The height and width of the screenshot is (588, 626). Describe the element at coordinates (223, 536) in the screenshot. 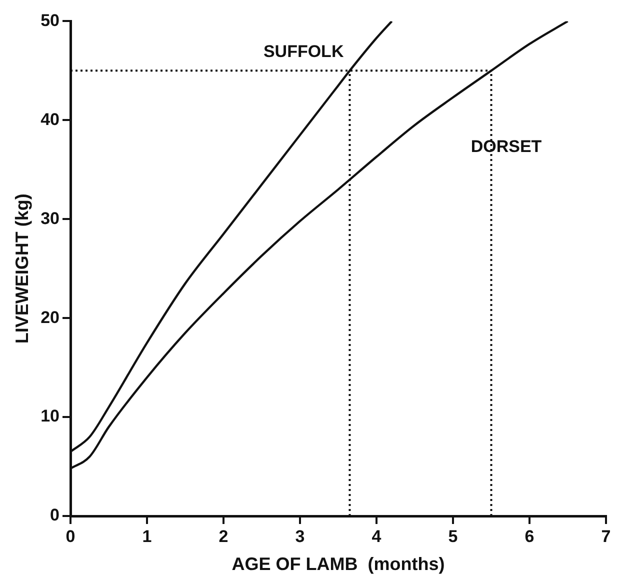

I see `x-tick-label: 2` at that location.